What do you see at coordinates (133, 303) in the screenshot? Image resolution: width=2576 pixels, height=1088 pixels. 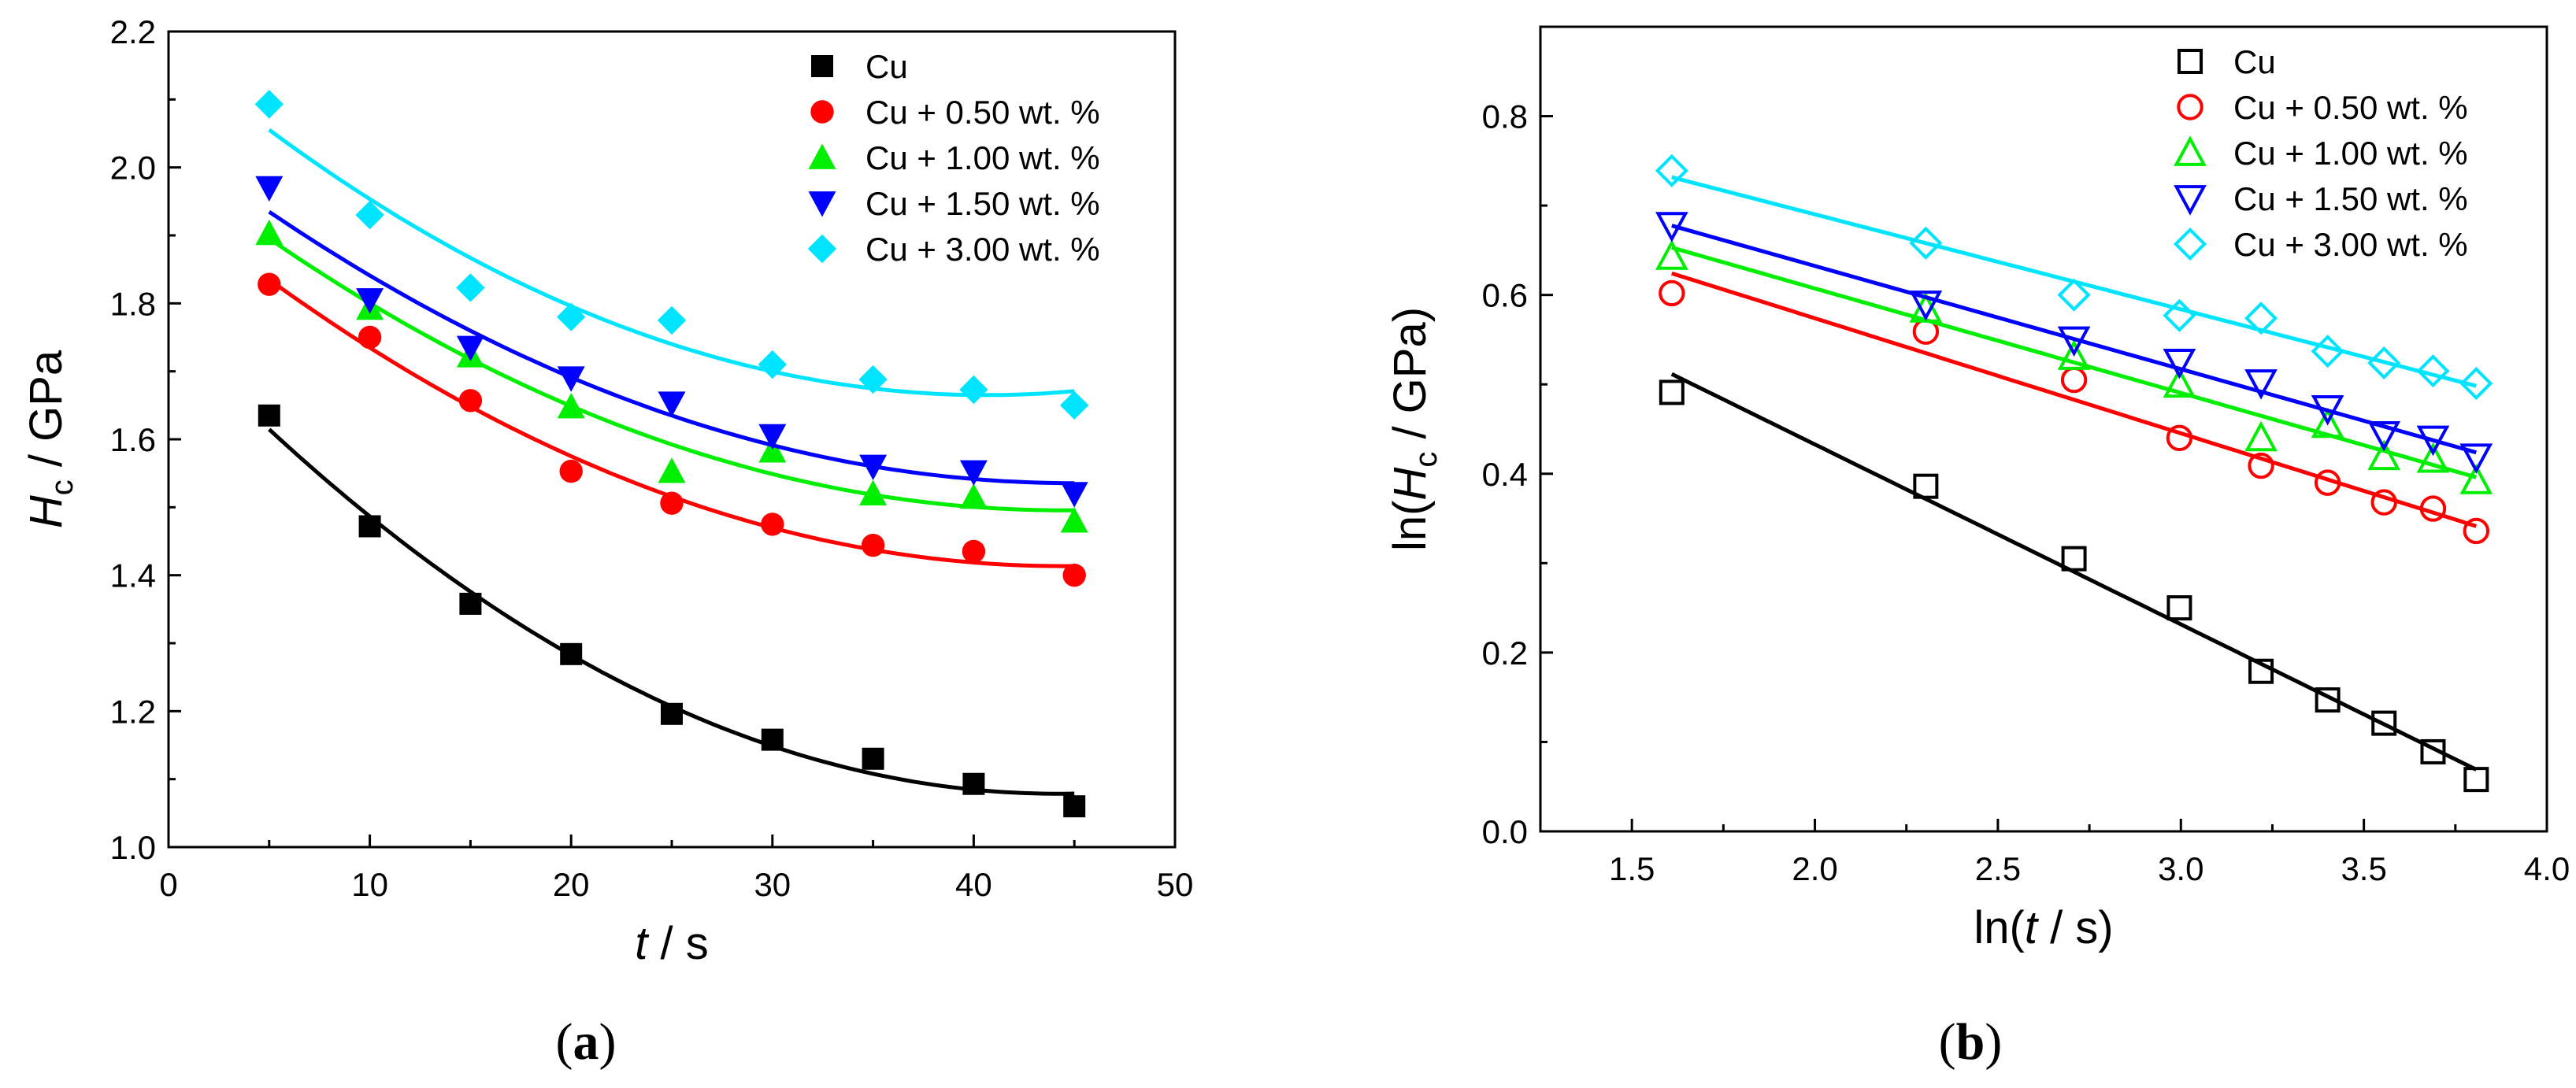 I see `y-tick-label: 1.8` at bounding box center [133, 303].